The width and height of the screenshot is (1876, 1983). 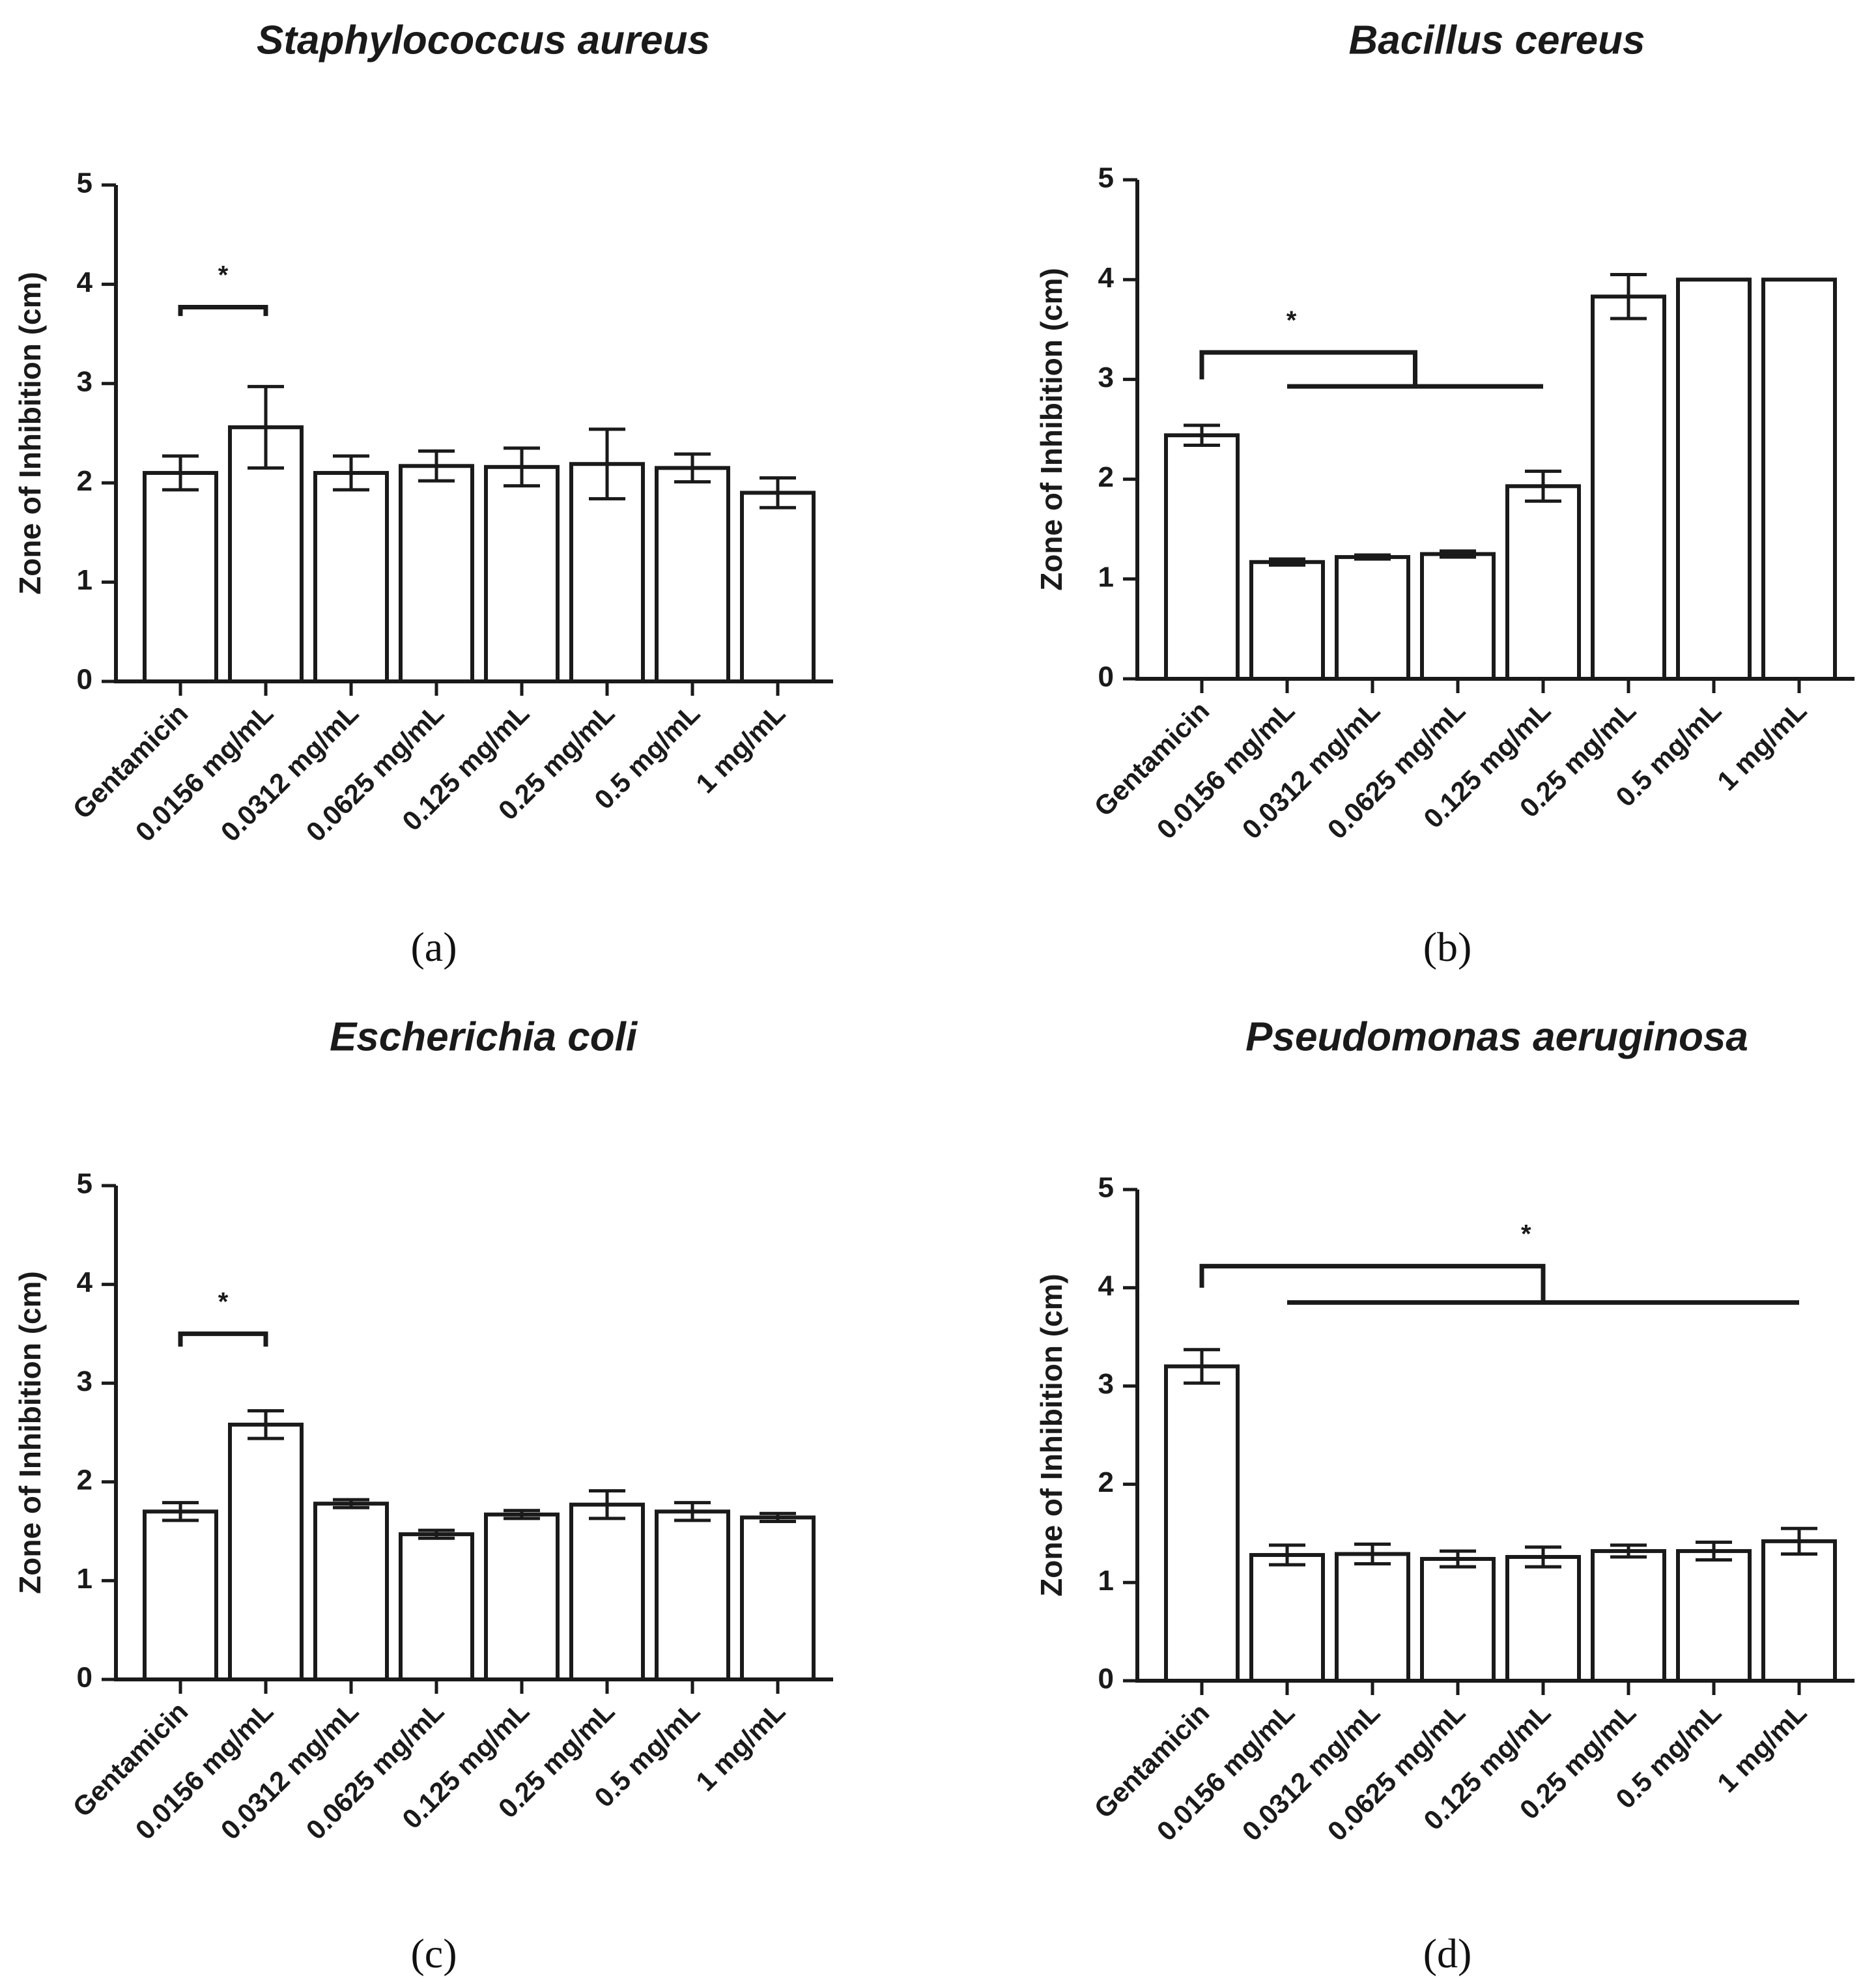 I want to click on chart-title: Pseudomonas aeruginosa, so click(x=1497, y=1036).